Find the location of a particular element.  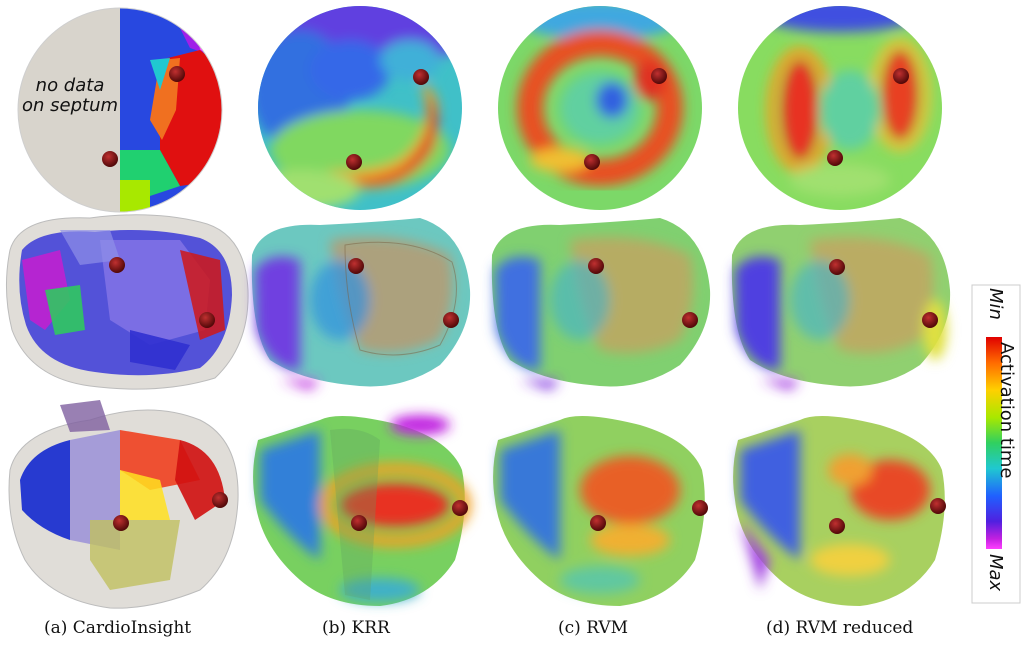

caption-a: (a) CardioInsight is located at coordinates (118, 628).